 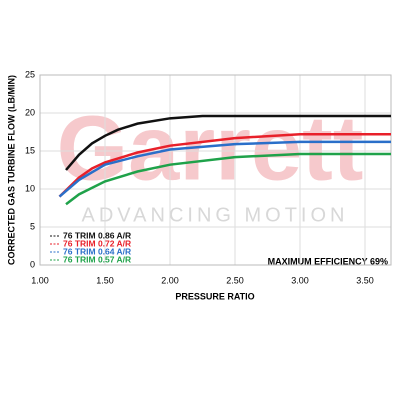 I want to click on legend-label: 76 TRIM 0.57 A/R, so click(x=97, y=259).